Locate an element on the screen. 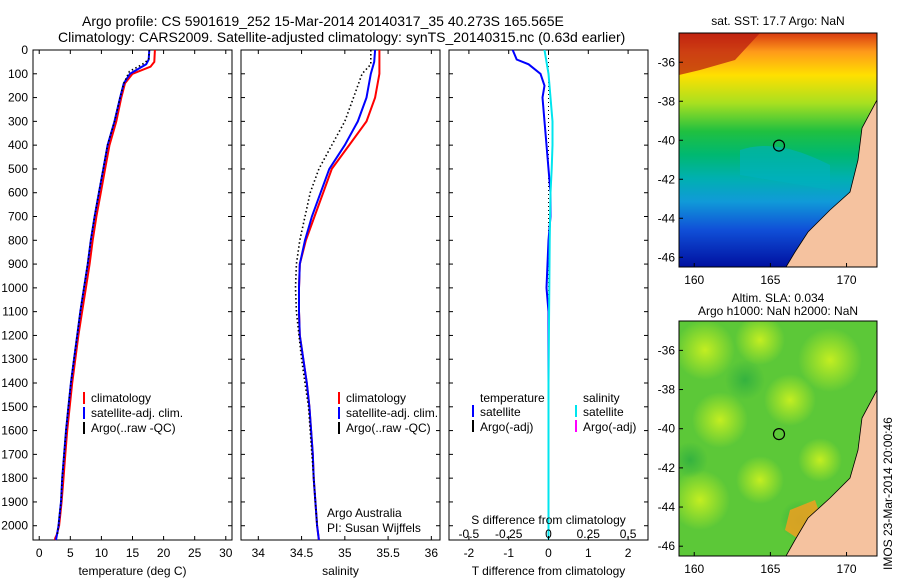  legend-title-salinity: salinity is located at coordinates (601, 398).